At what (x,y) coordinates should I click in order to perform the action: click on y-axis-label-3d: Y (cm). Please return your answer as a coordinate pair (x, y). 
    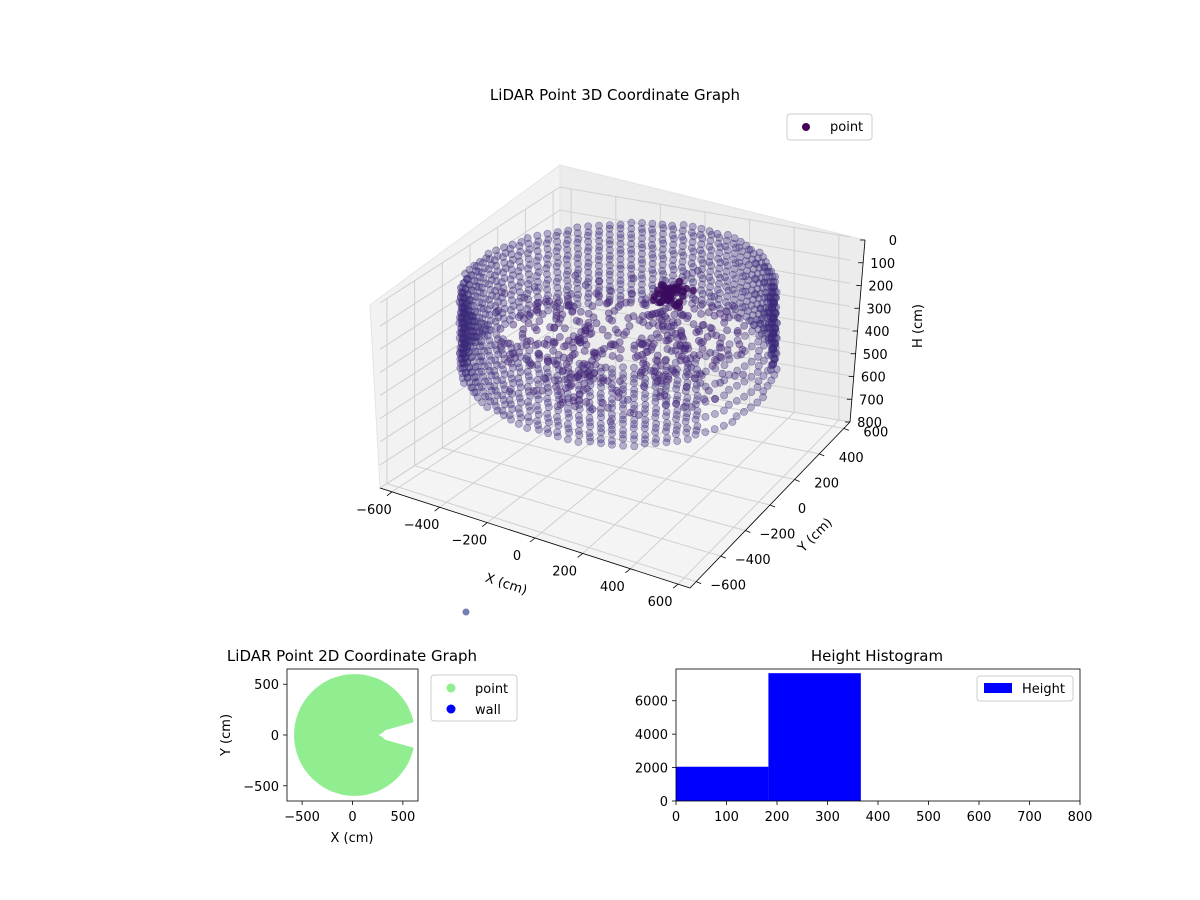
    Looking at the image, I should click on (815, 535).